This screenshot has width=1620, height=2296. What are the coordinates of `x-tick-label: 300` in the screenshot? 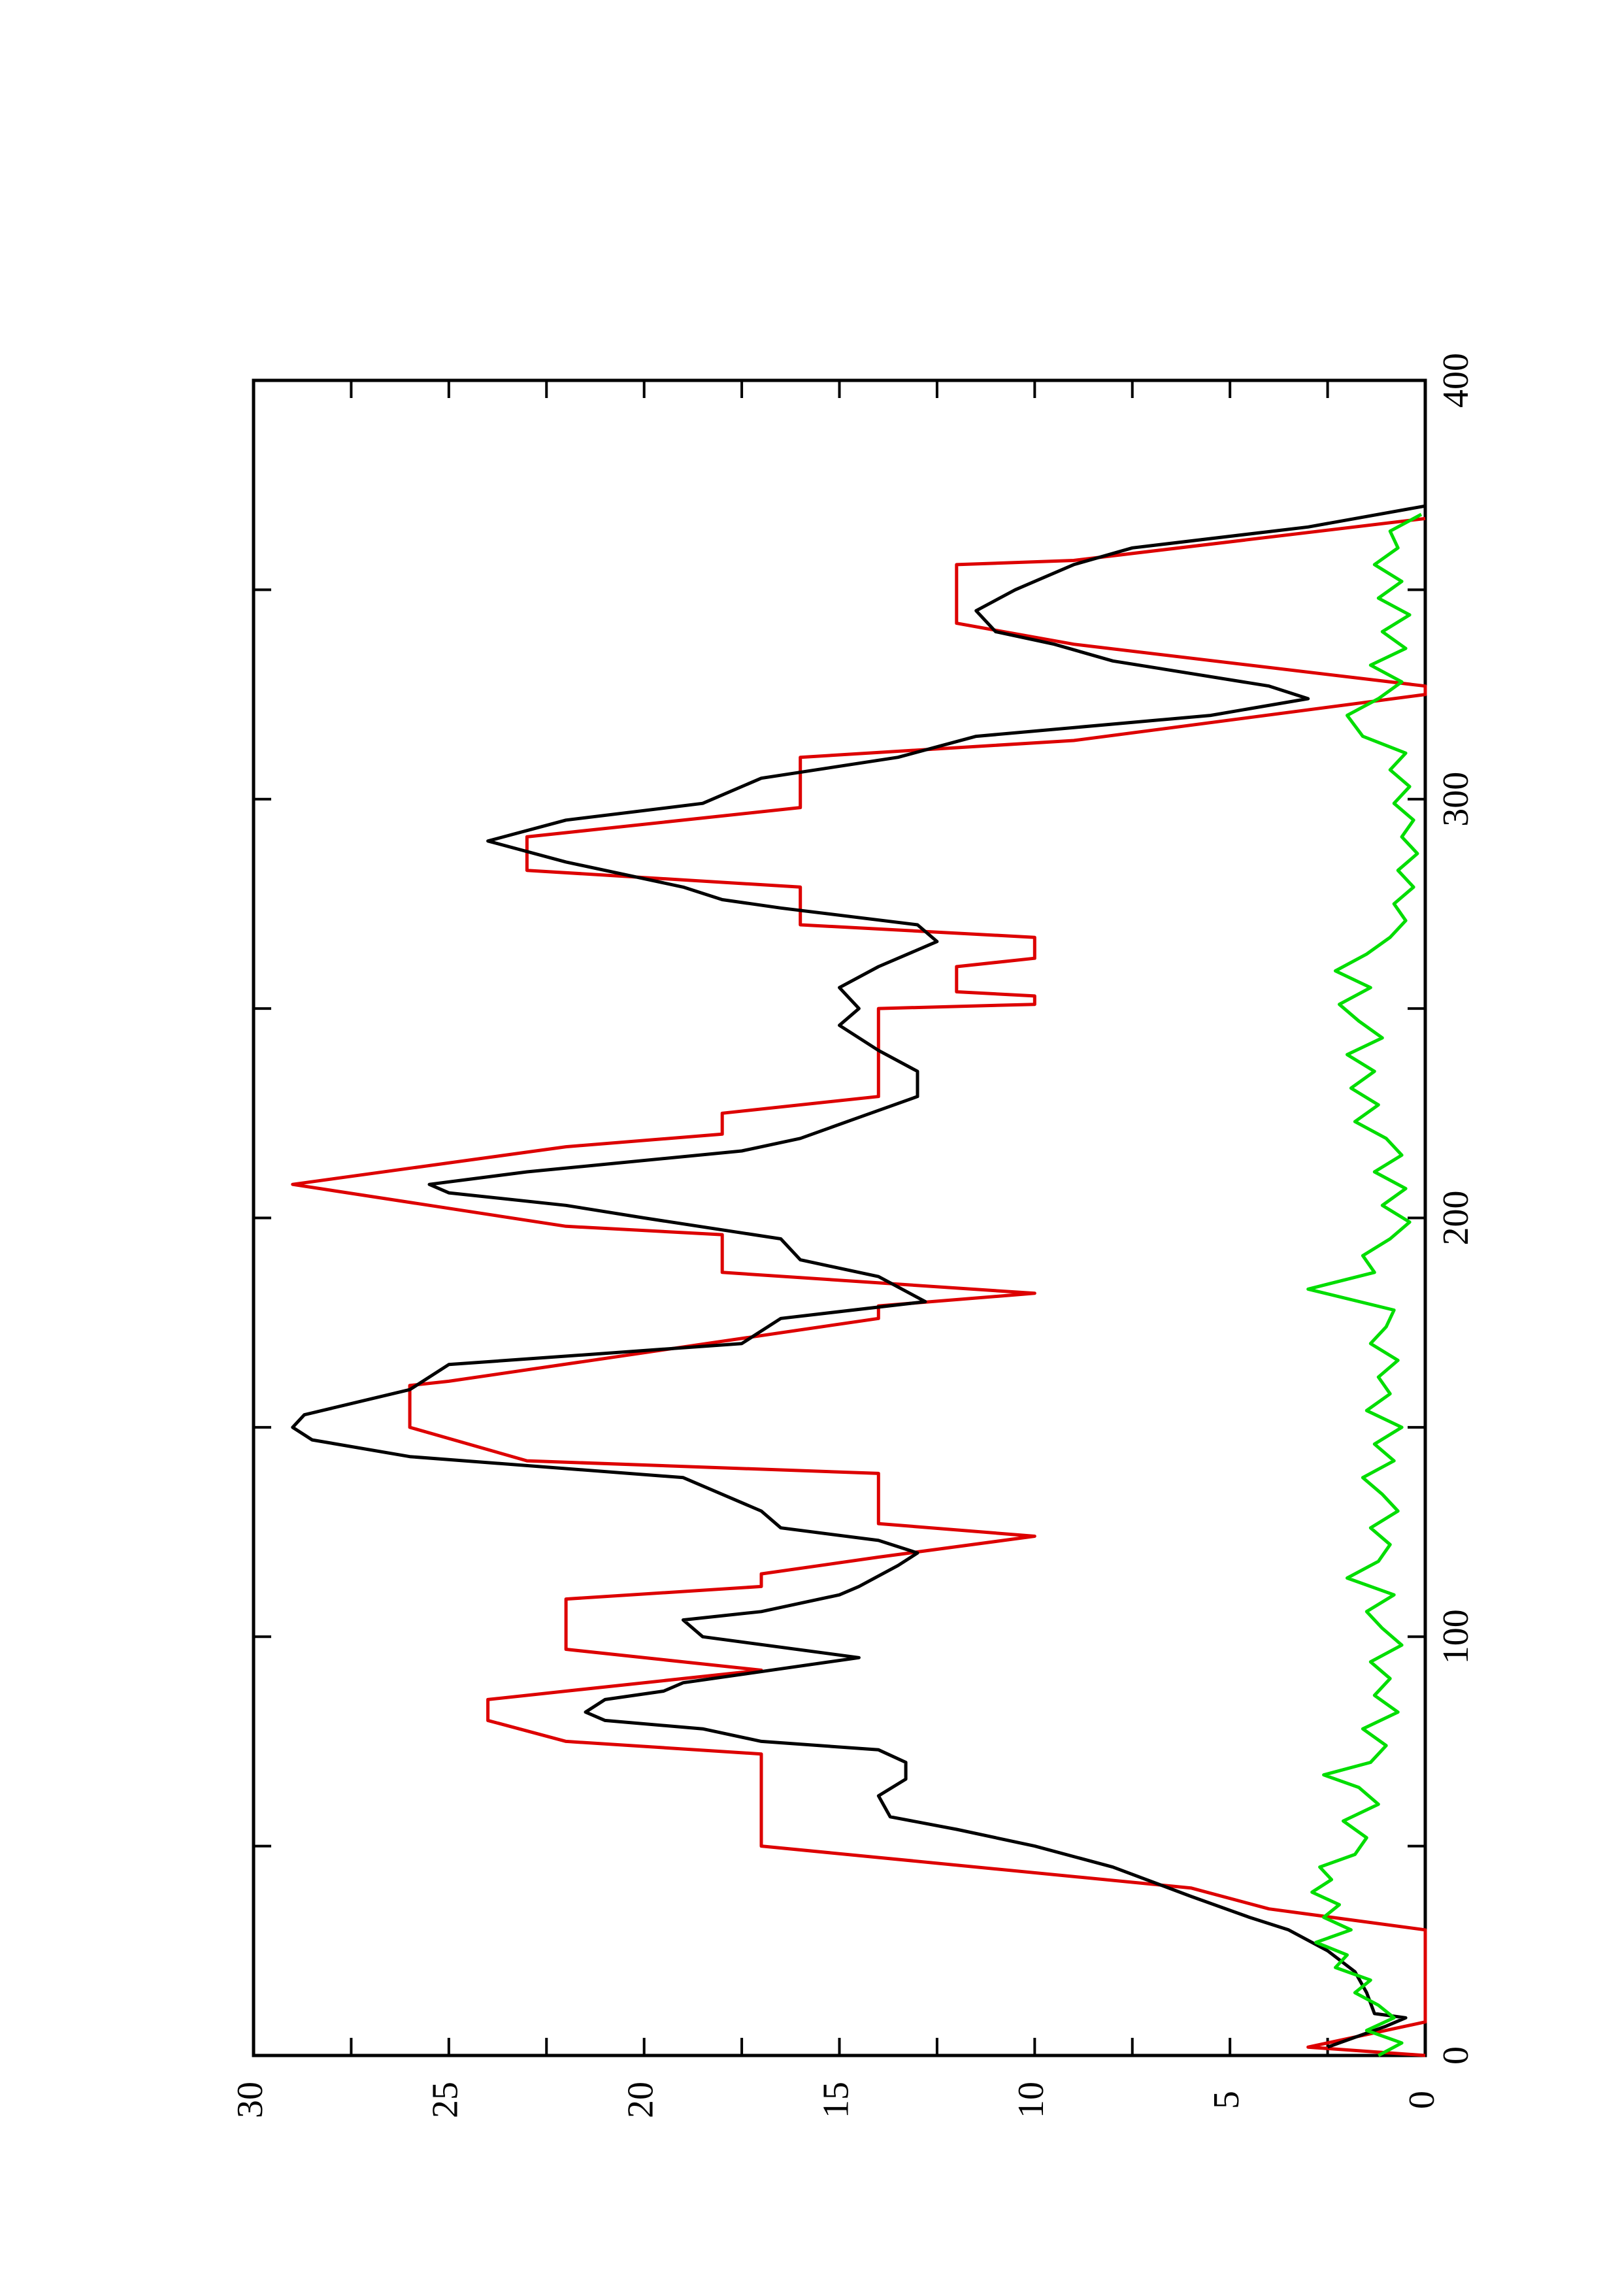 It's located at (1456, 799).